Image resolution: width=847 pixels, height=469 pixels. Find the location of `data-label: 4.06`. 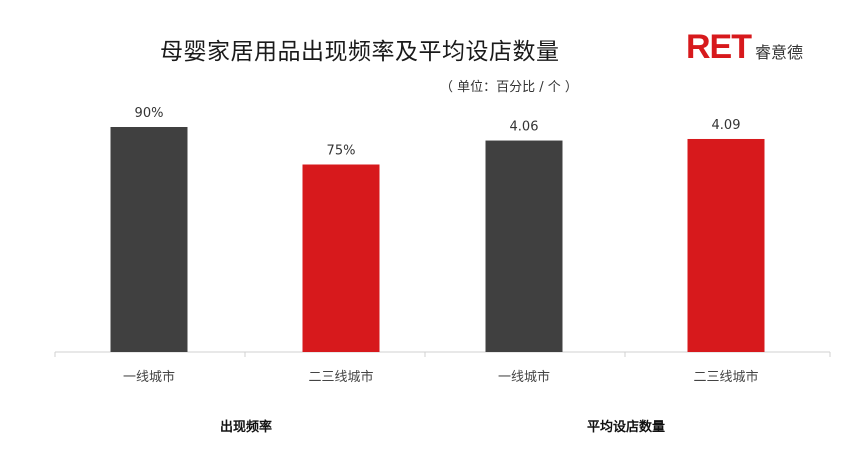

data-label: 4.06 is located at coordinates (524, 127).